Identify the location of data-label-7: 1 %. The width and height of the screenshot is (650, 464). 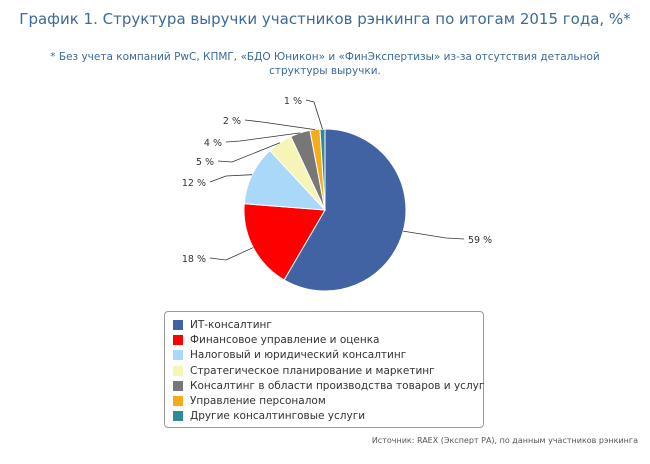
(293, 101).